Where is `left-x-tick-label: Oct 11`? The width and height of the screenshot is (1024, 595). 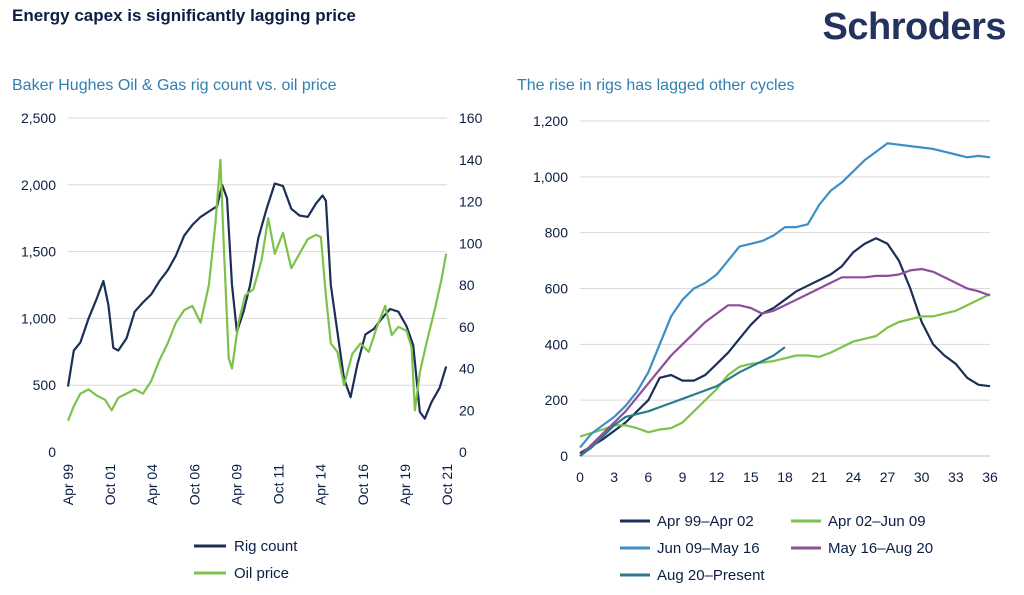
left-x-tick-label: Oct 11 is located at coordinates (279, 484).